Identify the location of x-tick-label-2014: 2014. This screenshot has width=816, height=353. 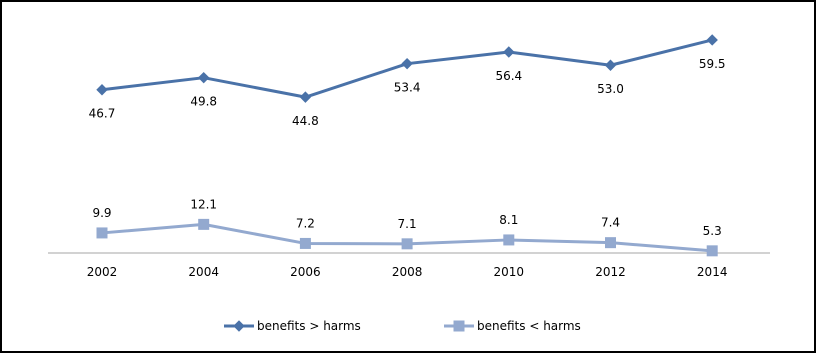
(712, 272).